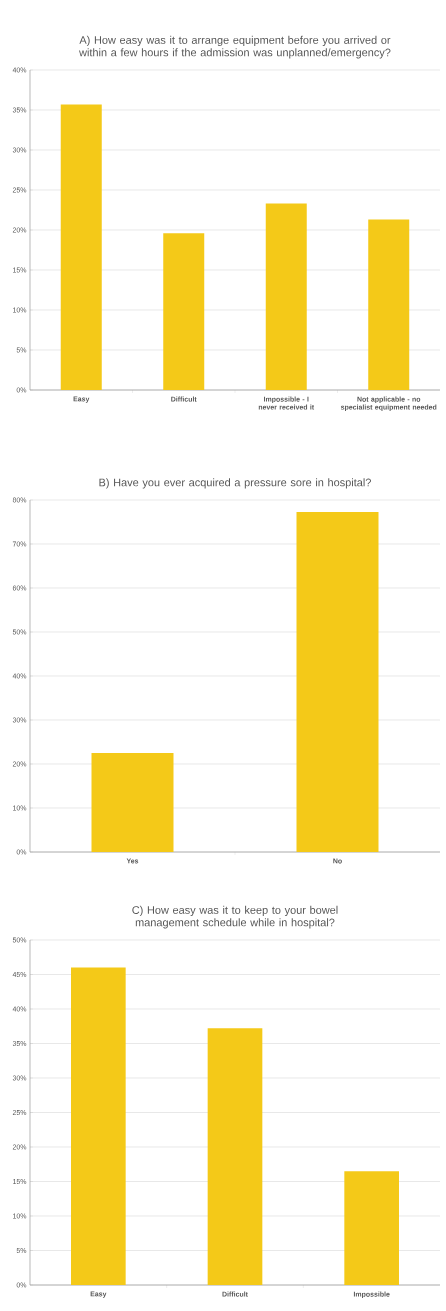 This screenshot has height=1311, width=446. What do you see at coordinates (235, 917) in the screenshot?
I see `chart-title: C) How easy was it to keep to your bowel management schedule while in hospital?` at bounding box center [235, 917].